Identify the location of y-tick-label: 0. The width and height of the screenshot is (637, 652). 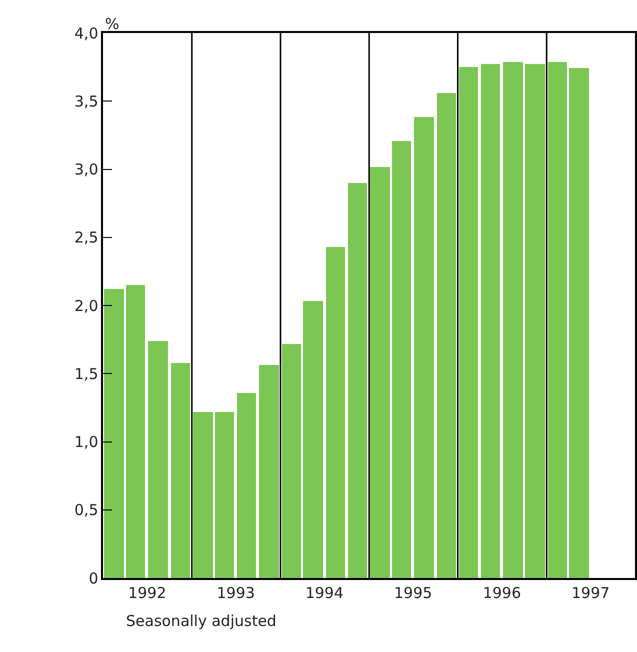
(93, 578).